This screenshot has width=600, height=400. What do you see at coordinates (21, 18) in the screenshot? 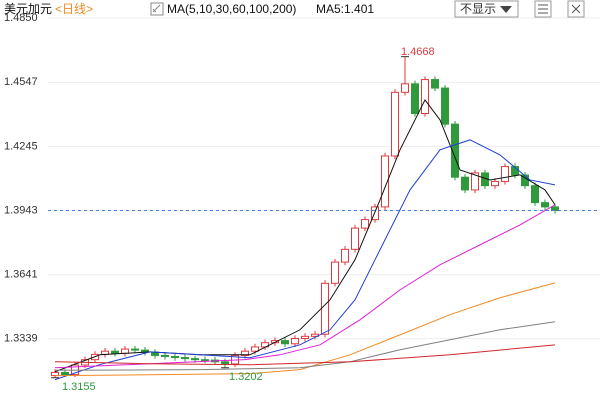
I see `y-tick-label: 1.4850` at bounding box center [21, 18].